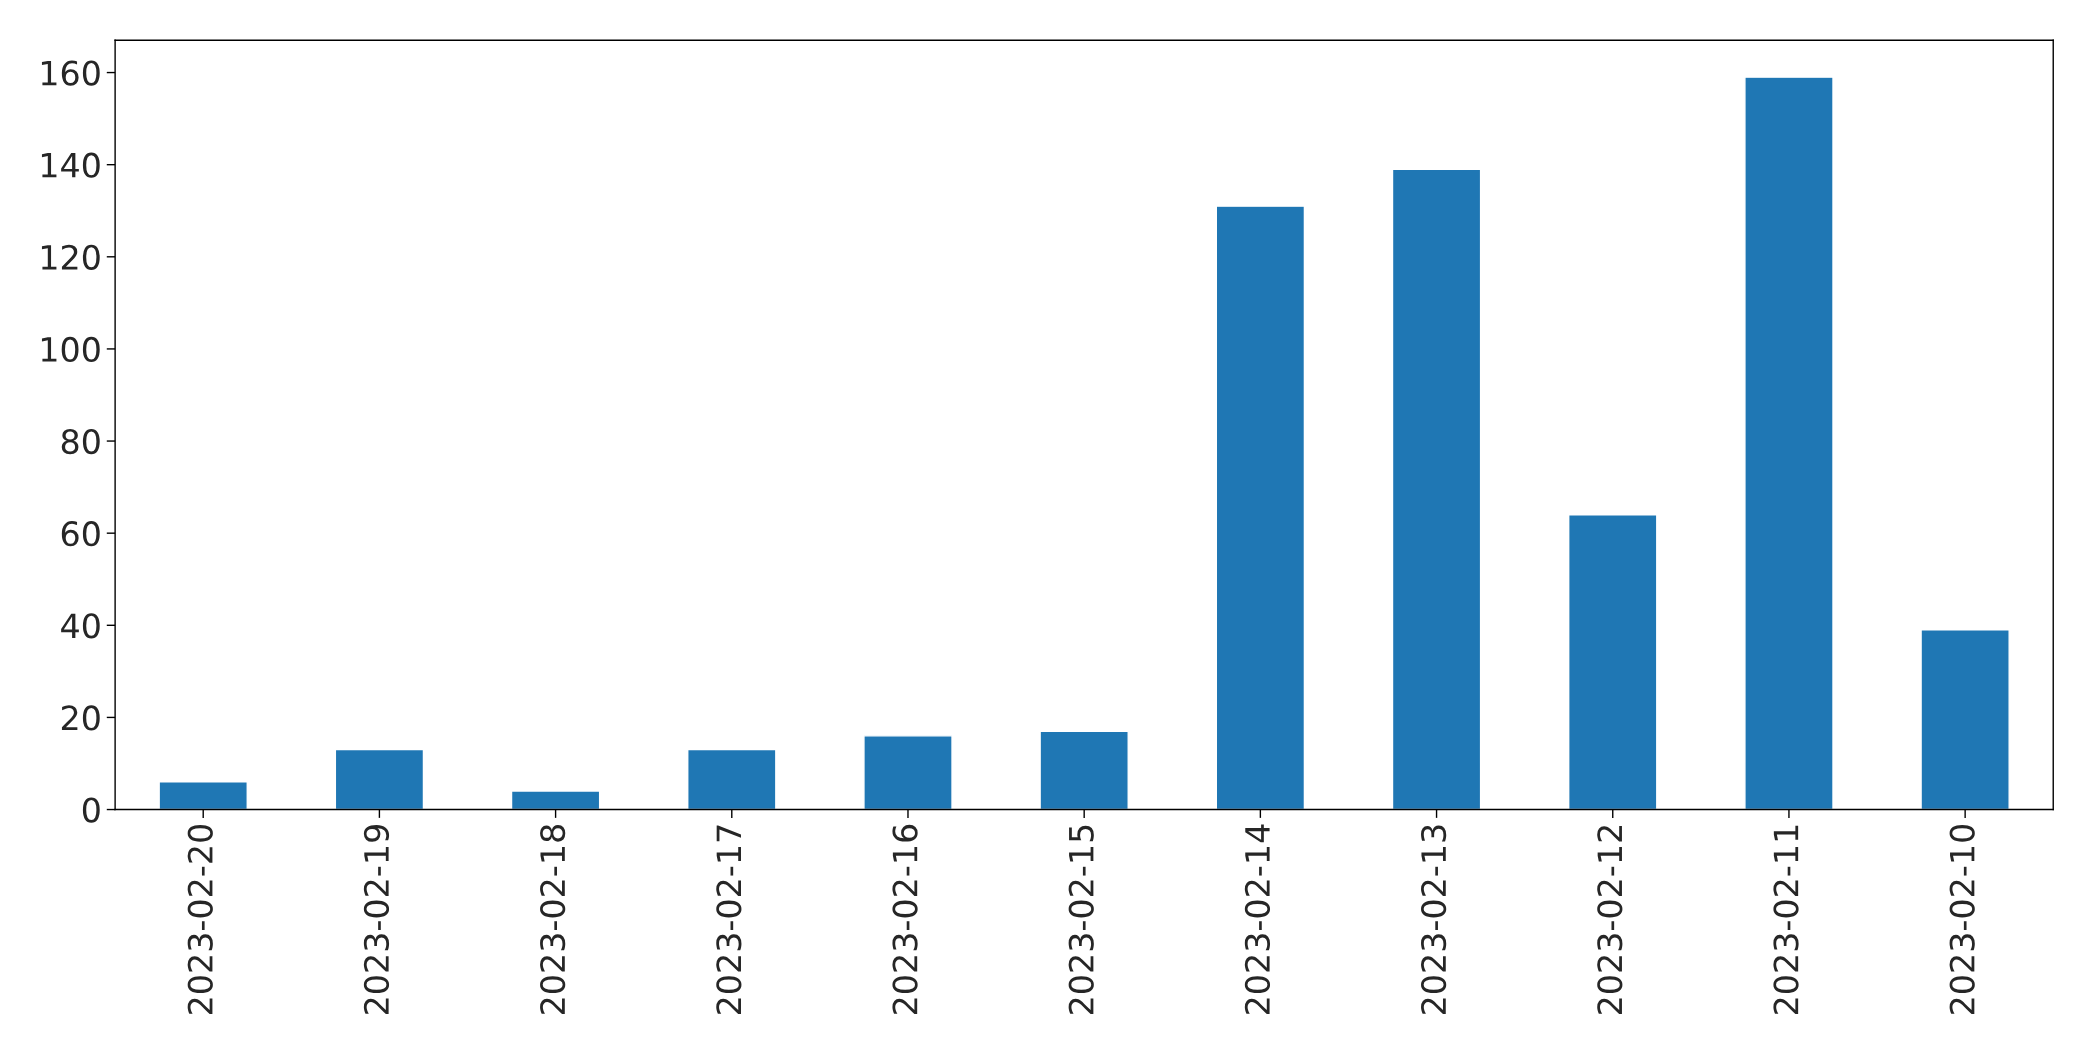  Describe the element at coordinates (80, 718) in the screenshot. I see `y-tick-label: 20` at that location.